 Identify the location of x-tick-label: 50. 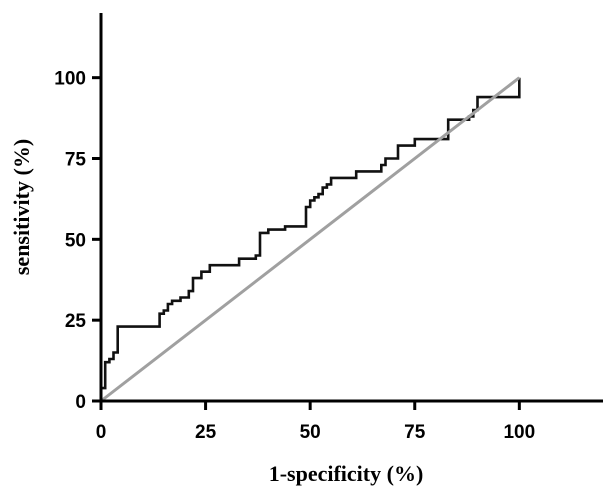
(310, 432).